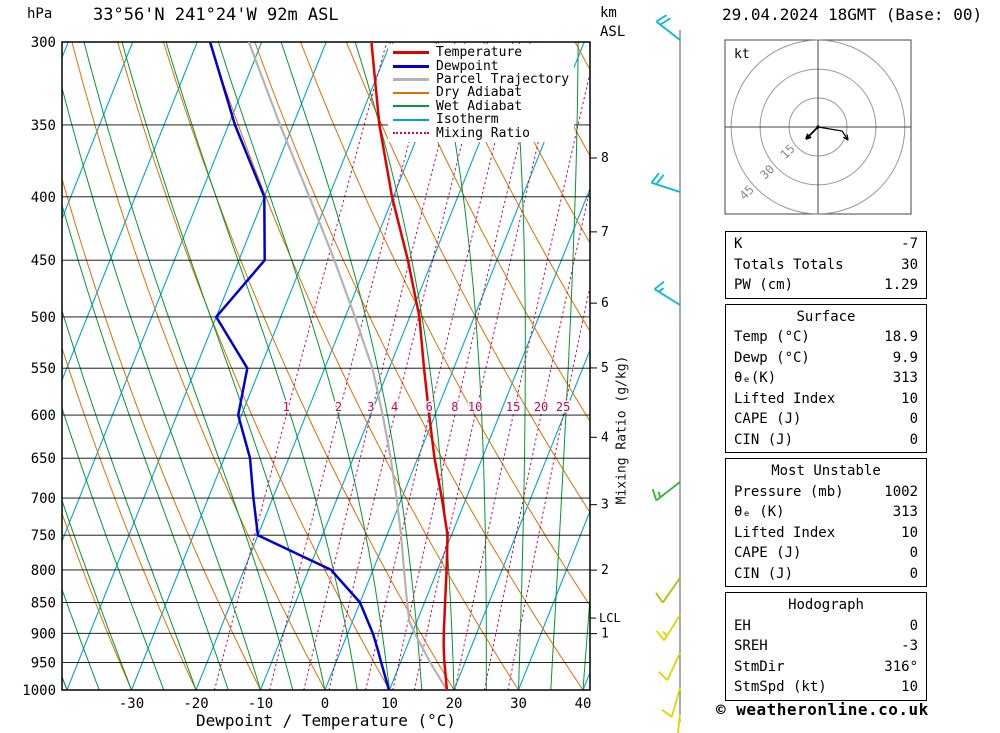 The image size is (1000, 733). Describe the element at coordinates (909, 244) in the screenshot. I see `stat-value: -7` at that location.